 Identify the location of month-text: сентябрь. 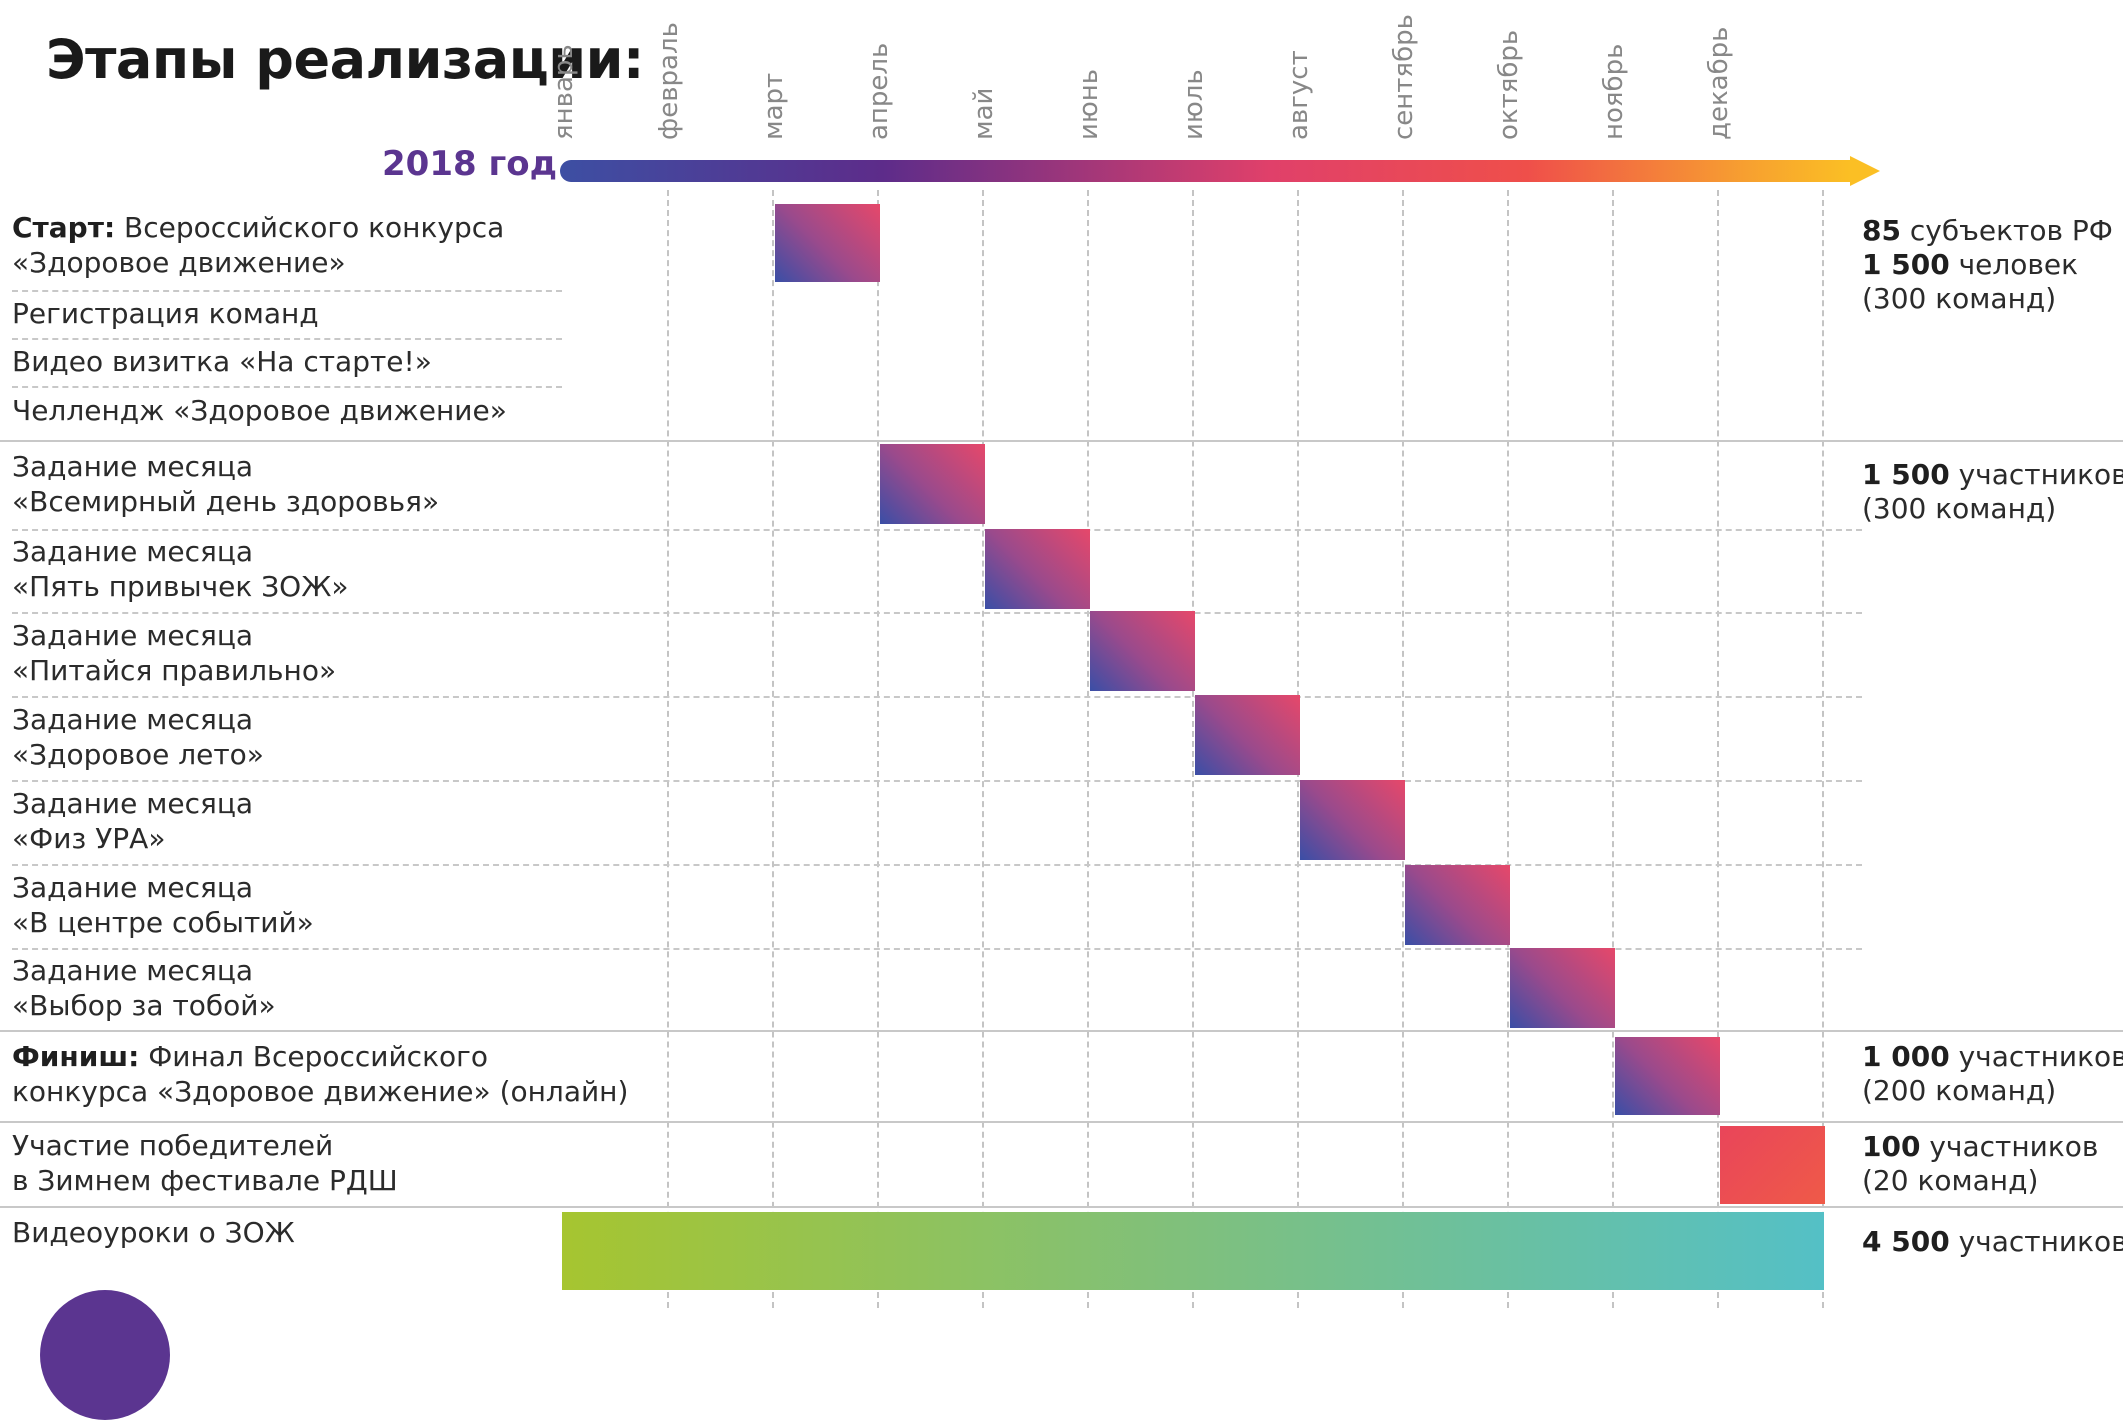
(1403, 77).